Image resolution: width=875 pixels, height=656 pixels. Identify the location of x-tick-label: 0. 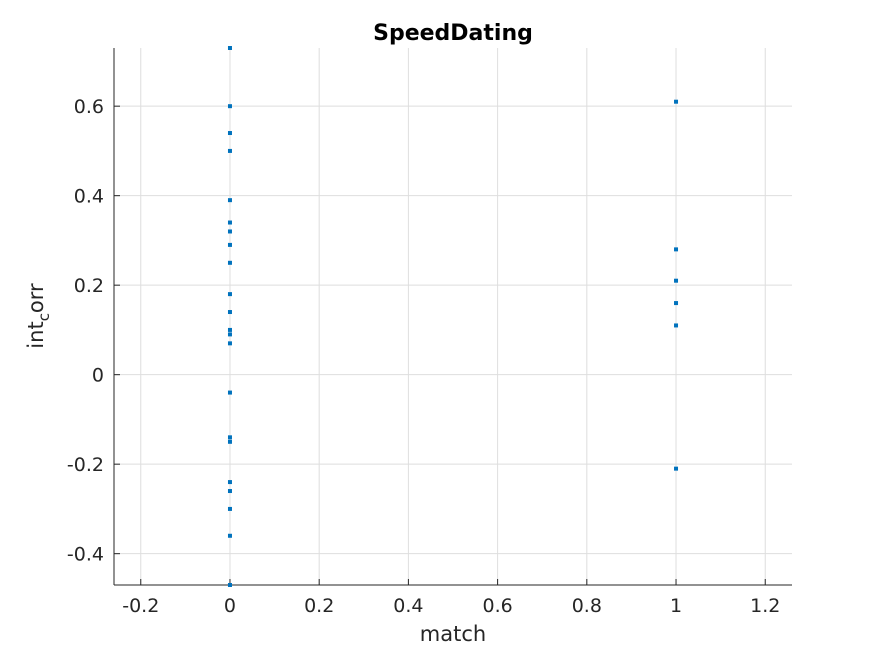
(230, 606).